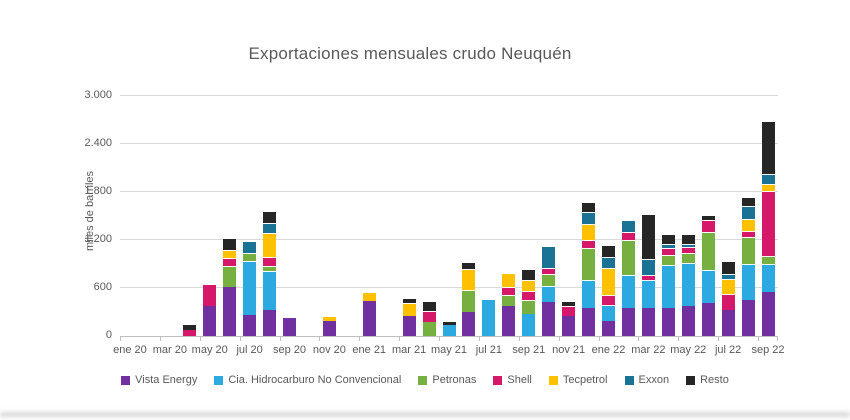  What do you see at coordinates (519, 380) in the screenshot?
I see `legend-label: Shell` at bounding box center [519, 380].